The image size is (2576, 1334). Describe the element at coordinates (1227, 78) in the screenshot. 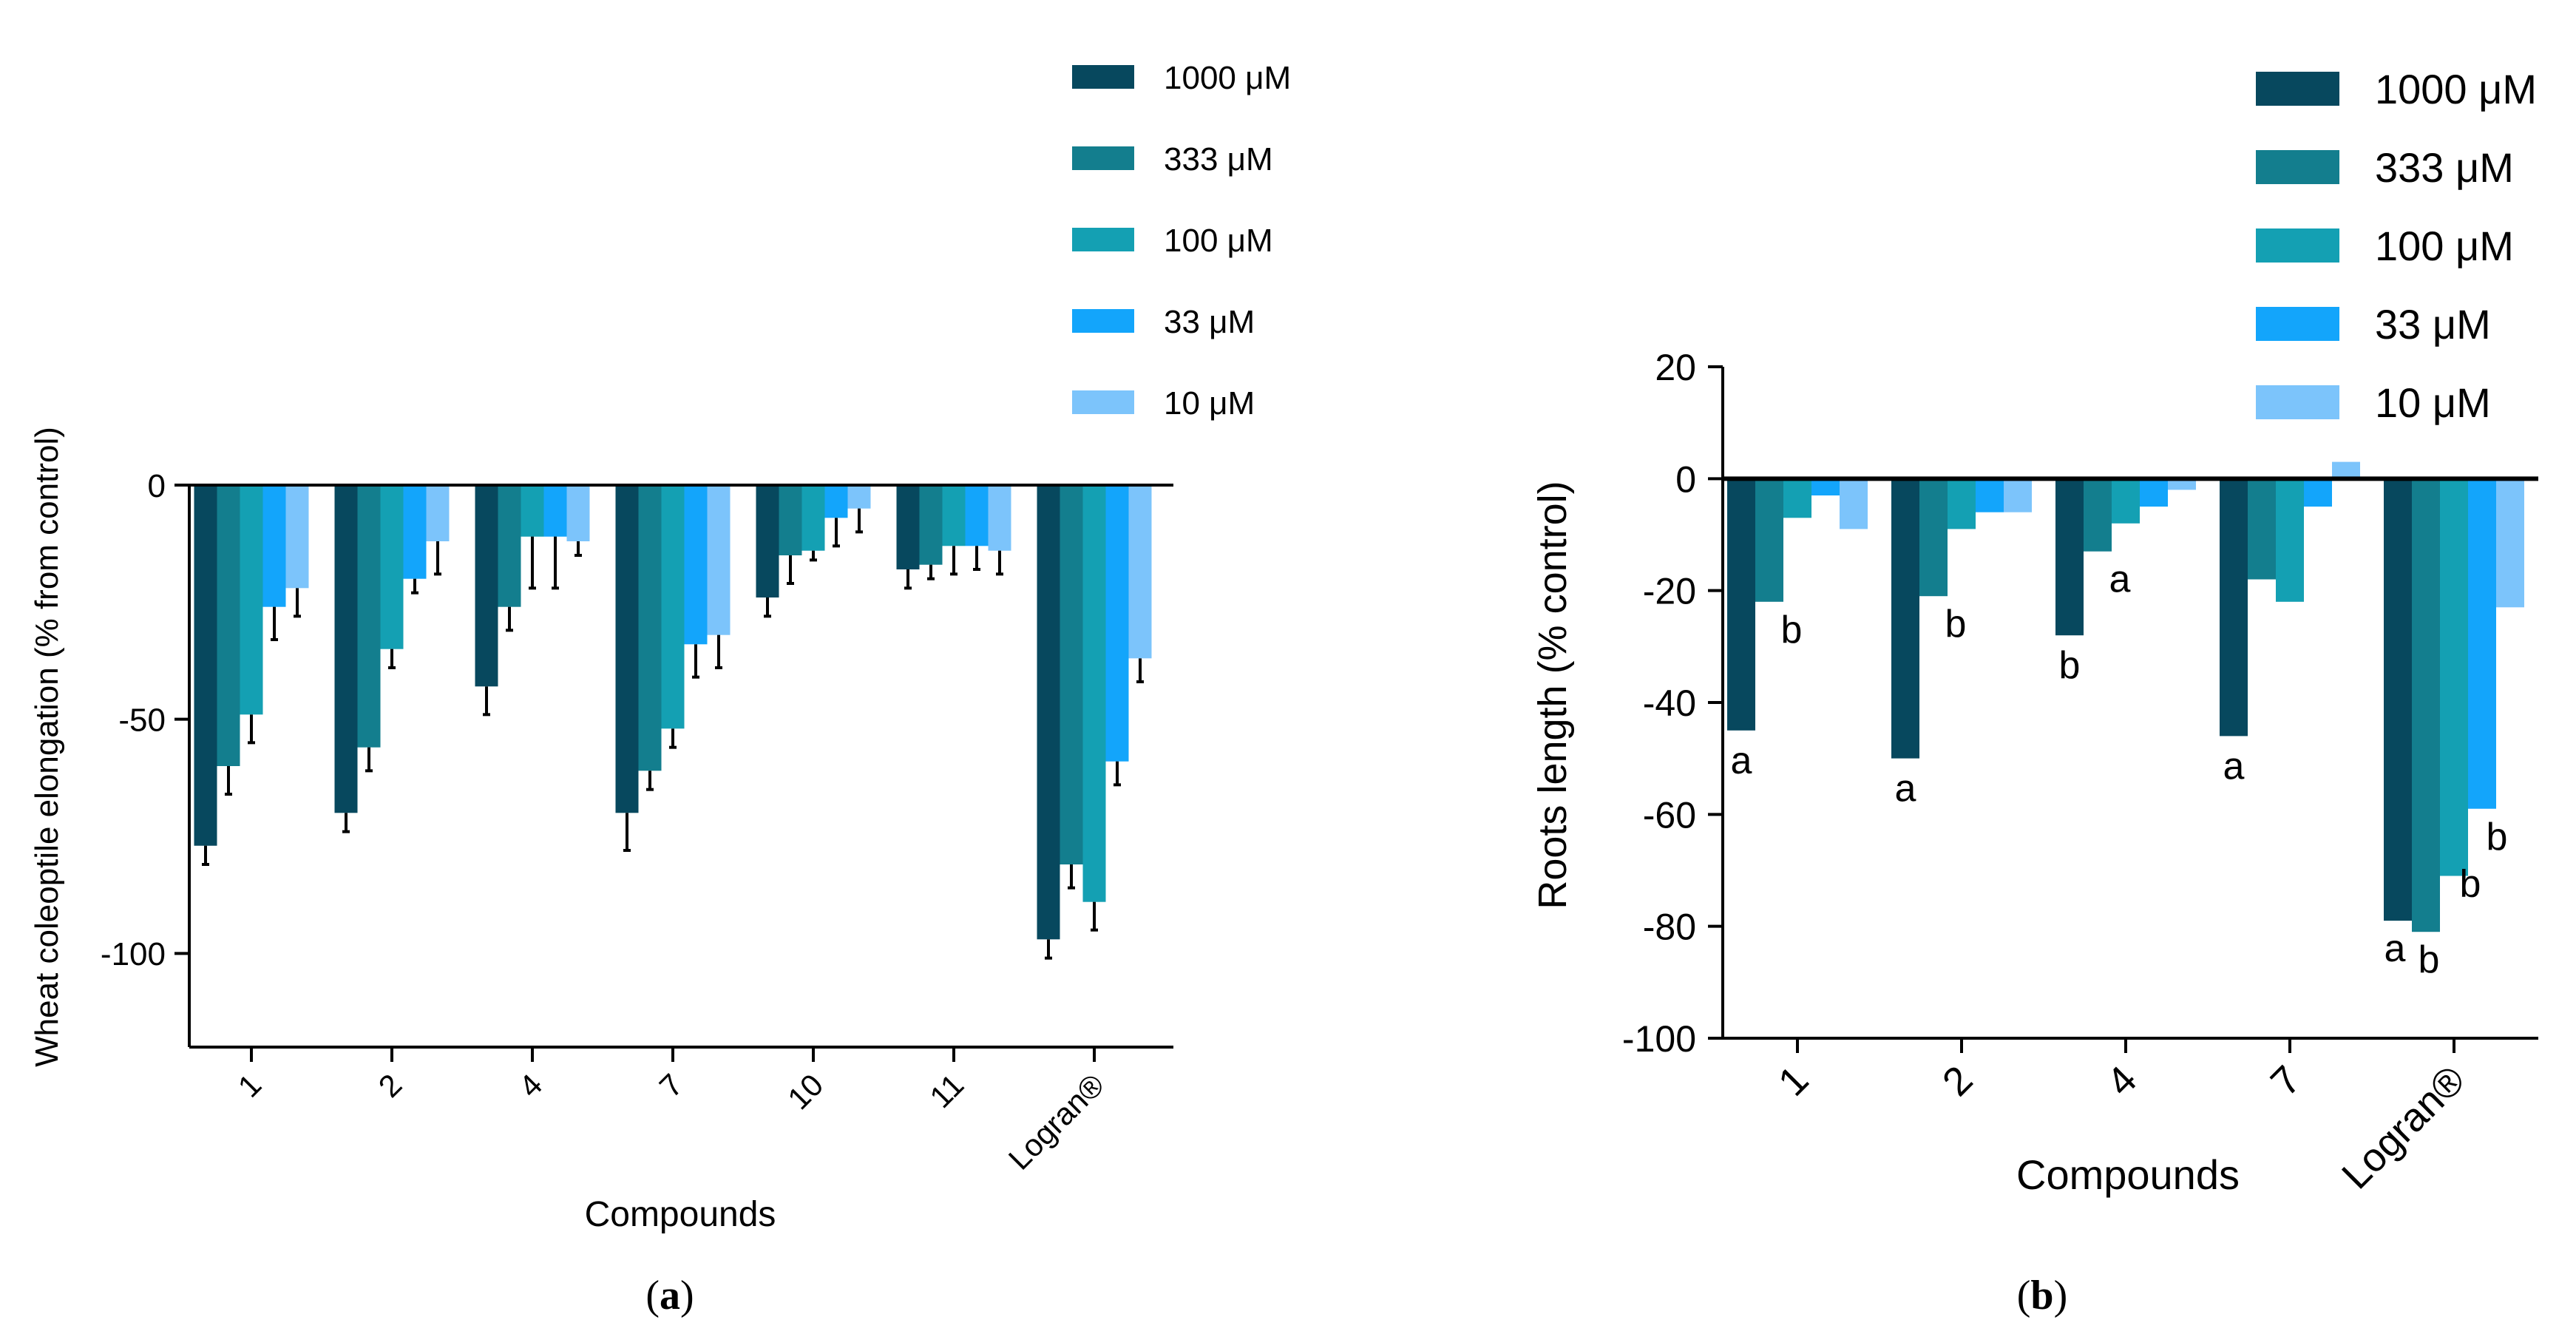

I see `legend-label: 1000 μM` at that location.